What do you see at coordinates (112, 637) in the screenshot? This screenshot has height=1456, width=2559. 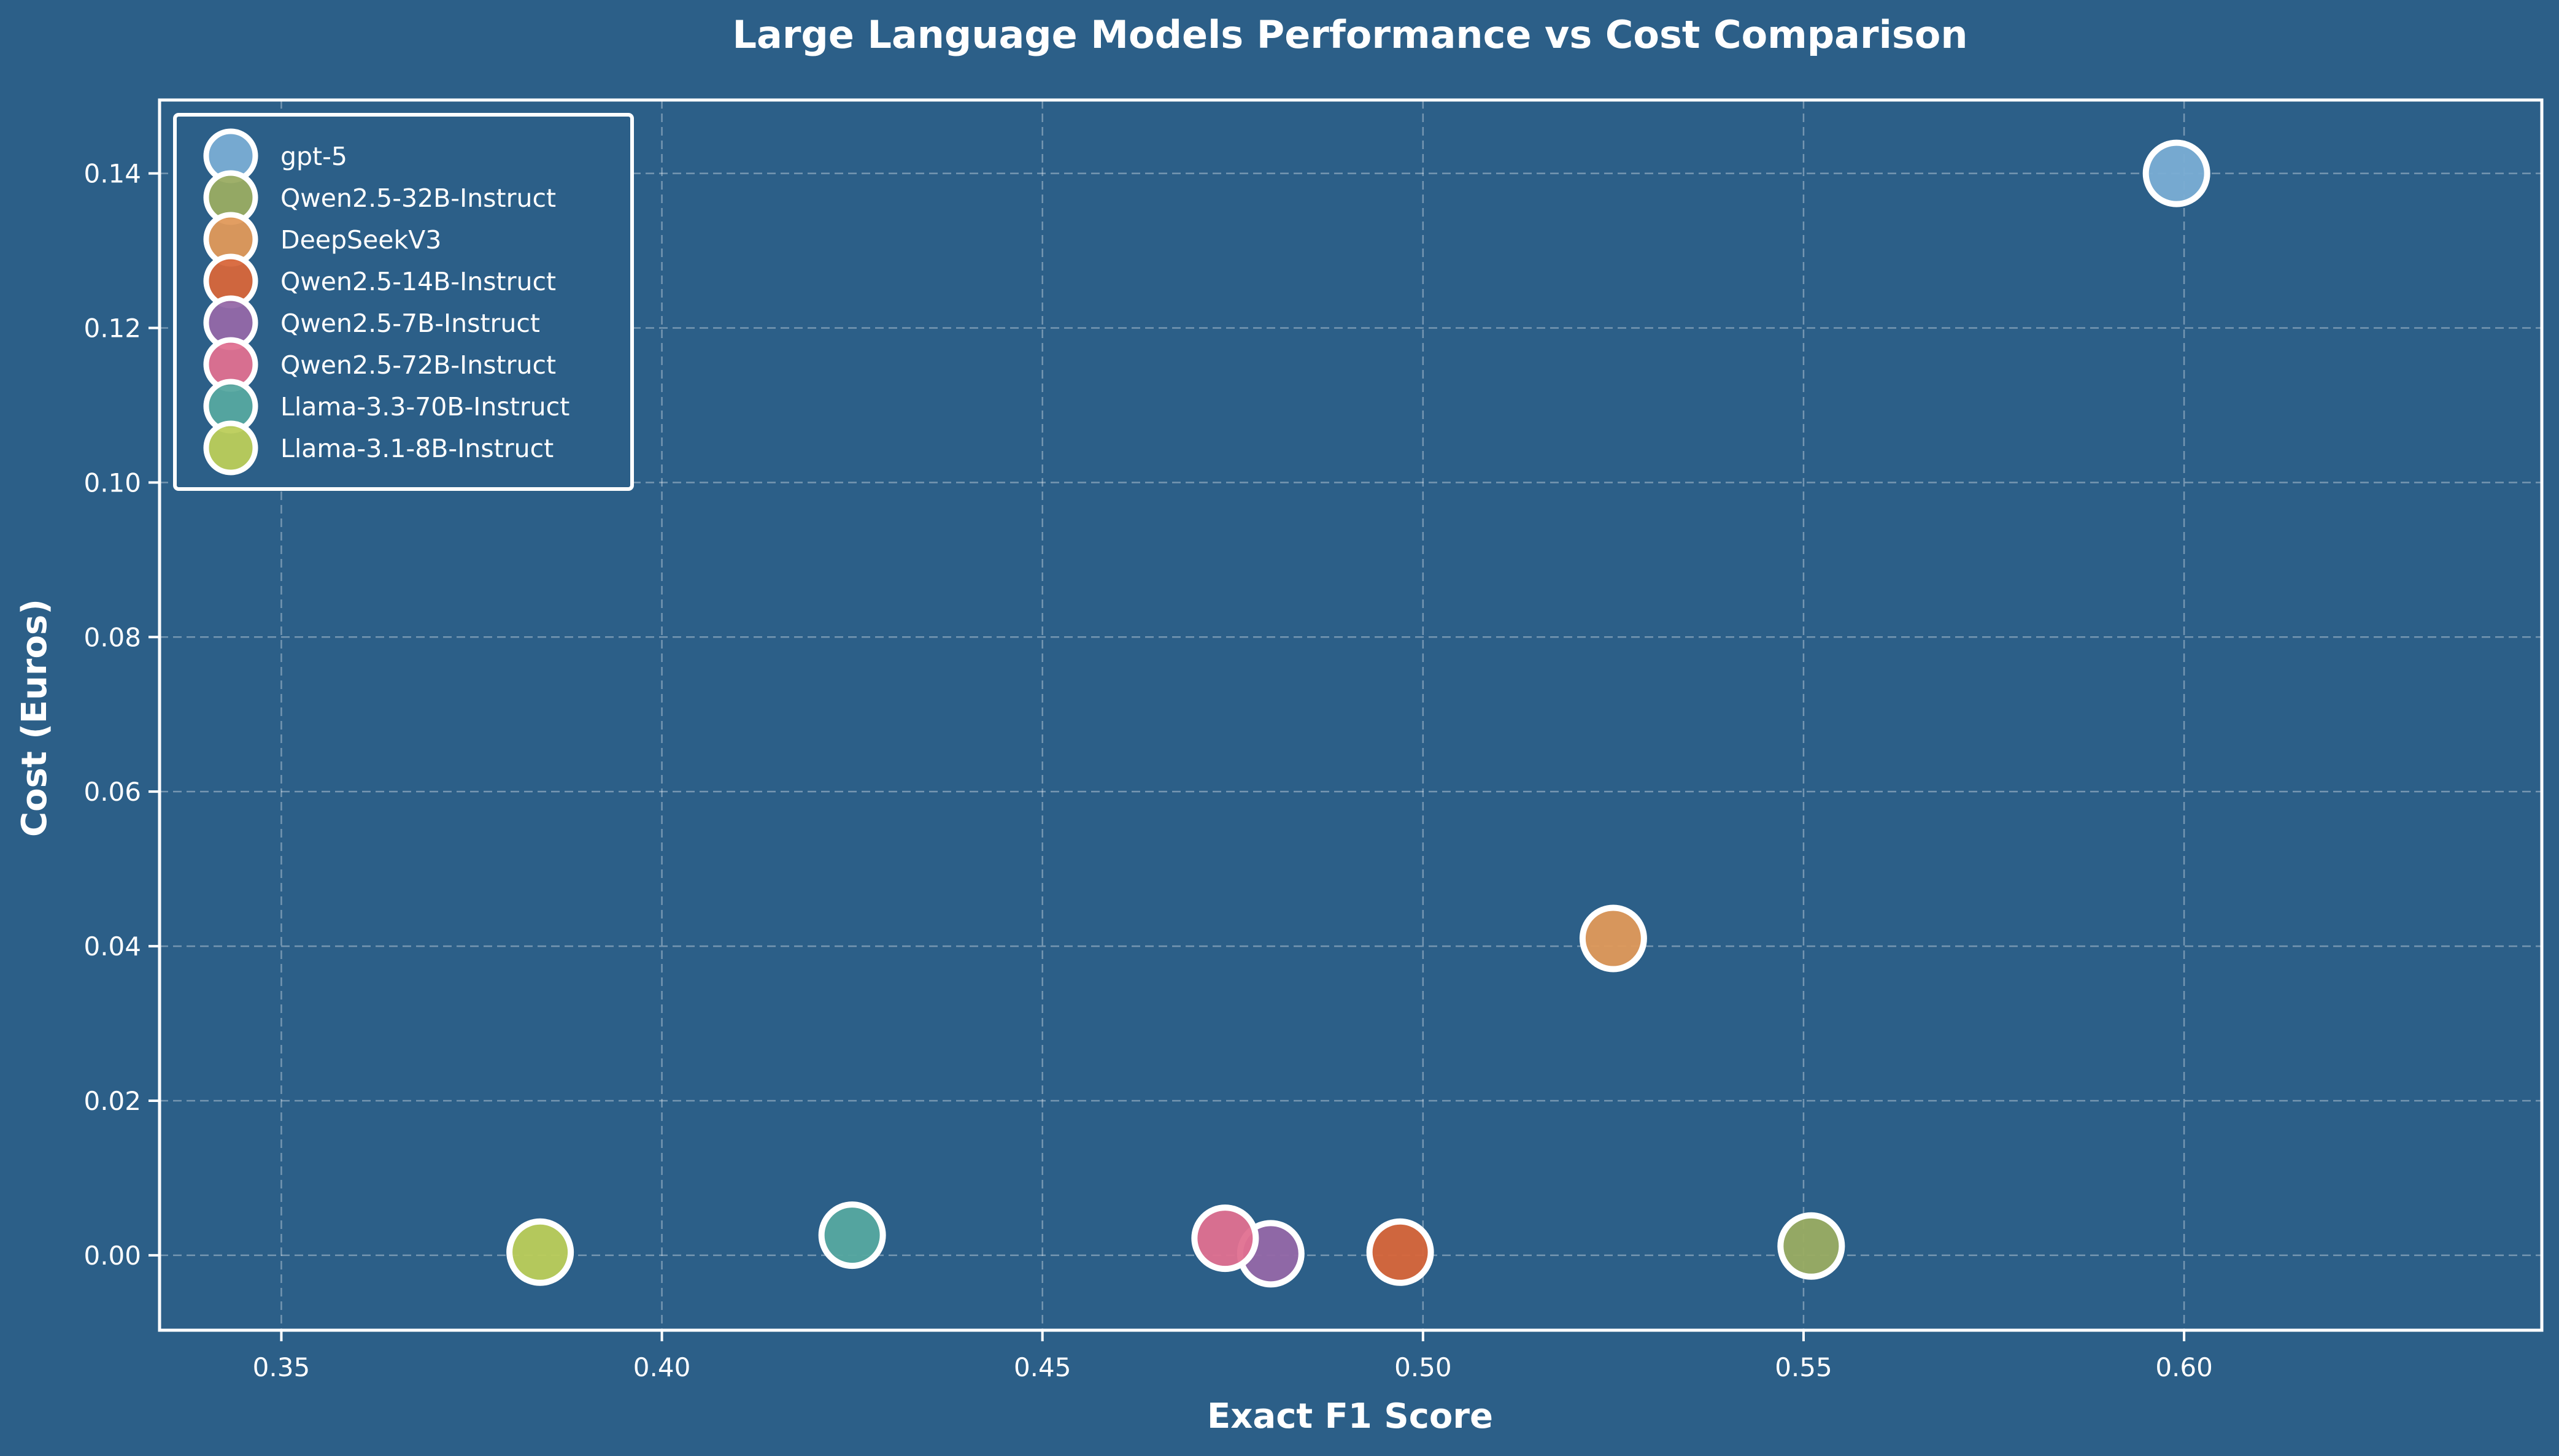 I see `y-tick-label: 0.08` at bounding box center [112, 637].